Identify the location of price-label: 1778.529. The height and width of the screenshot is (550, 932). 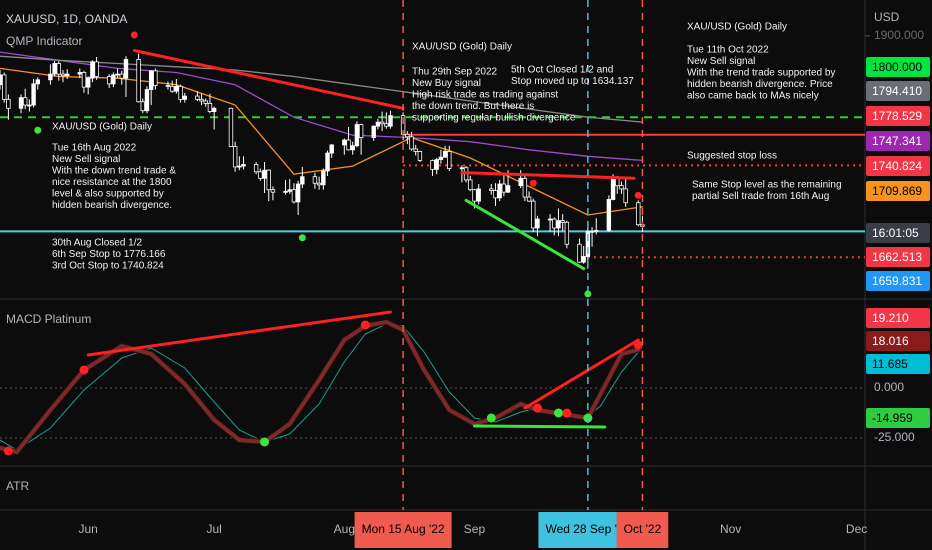
(897, 116).